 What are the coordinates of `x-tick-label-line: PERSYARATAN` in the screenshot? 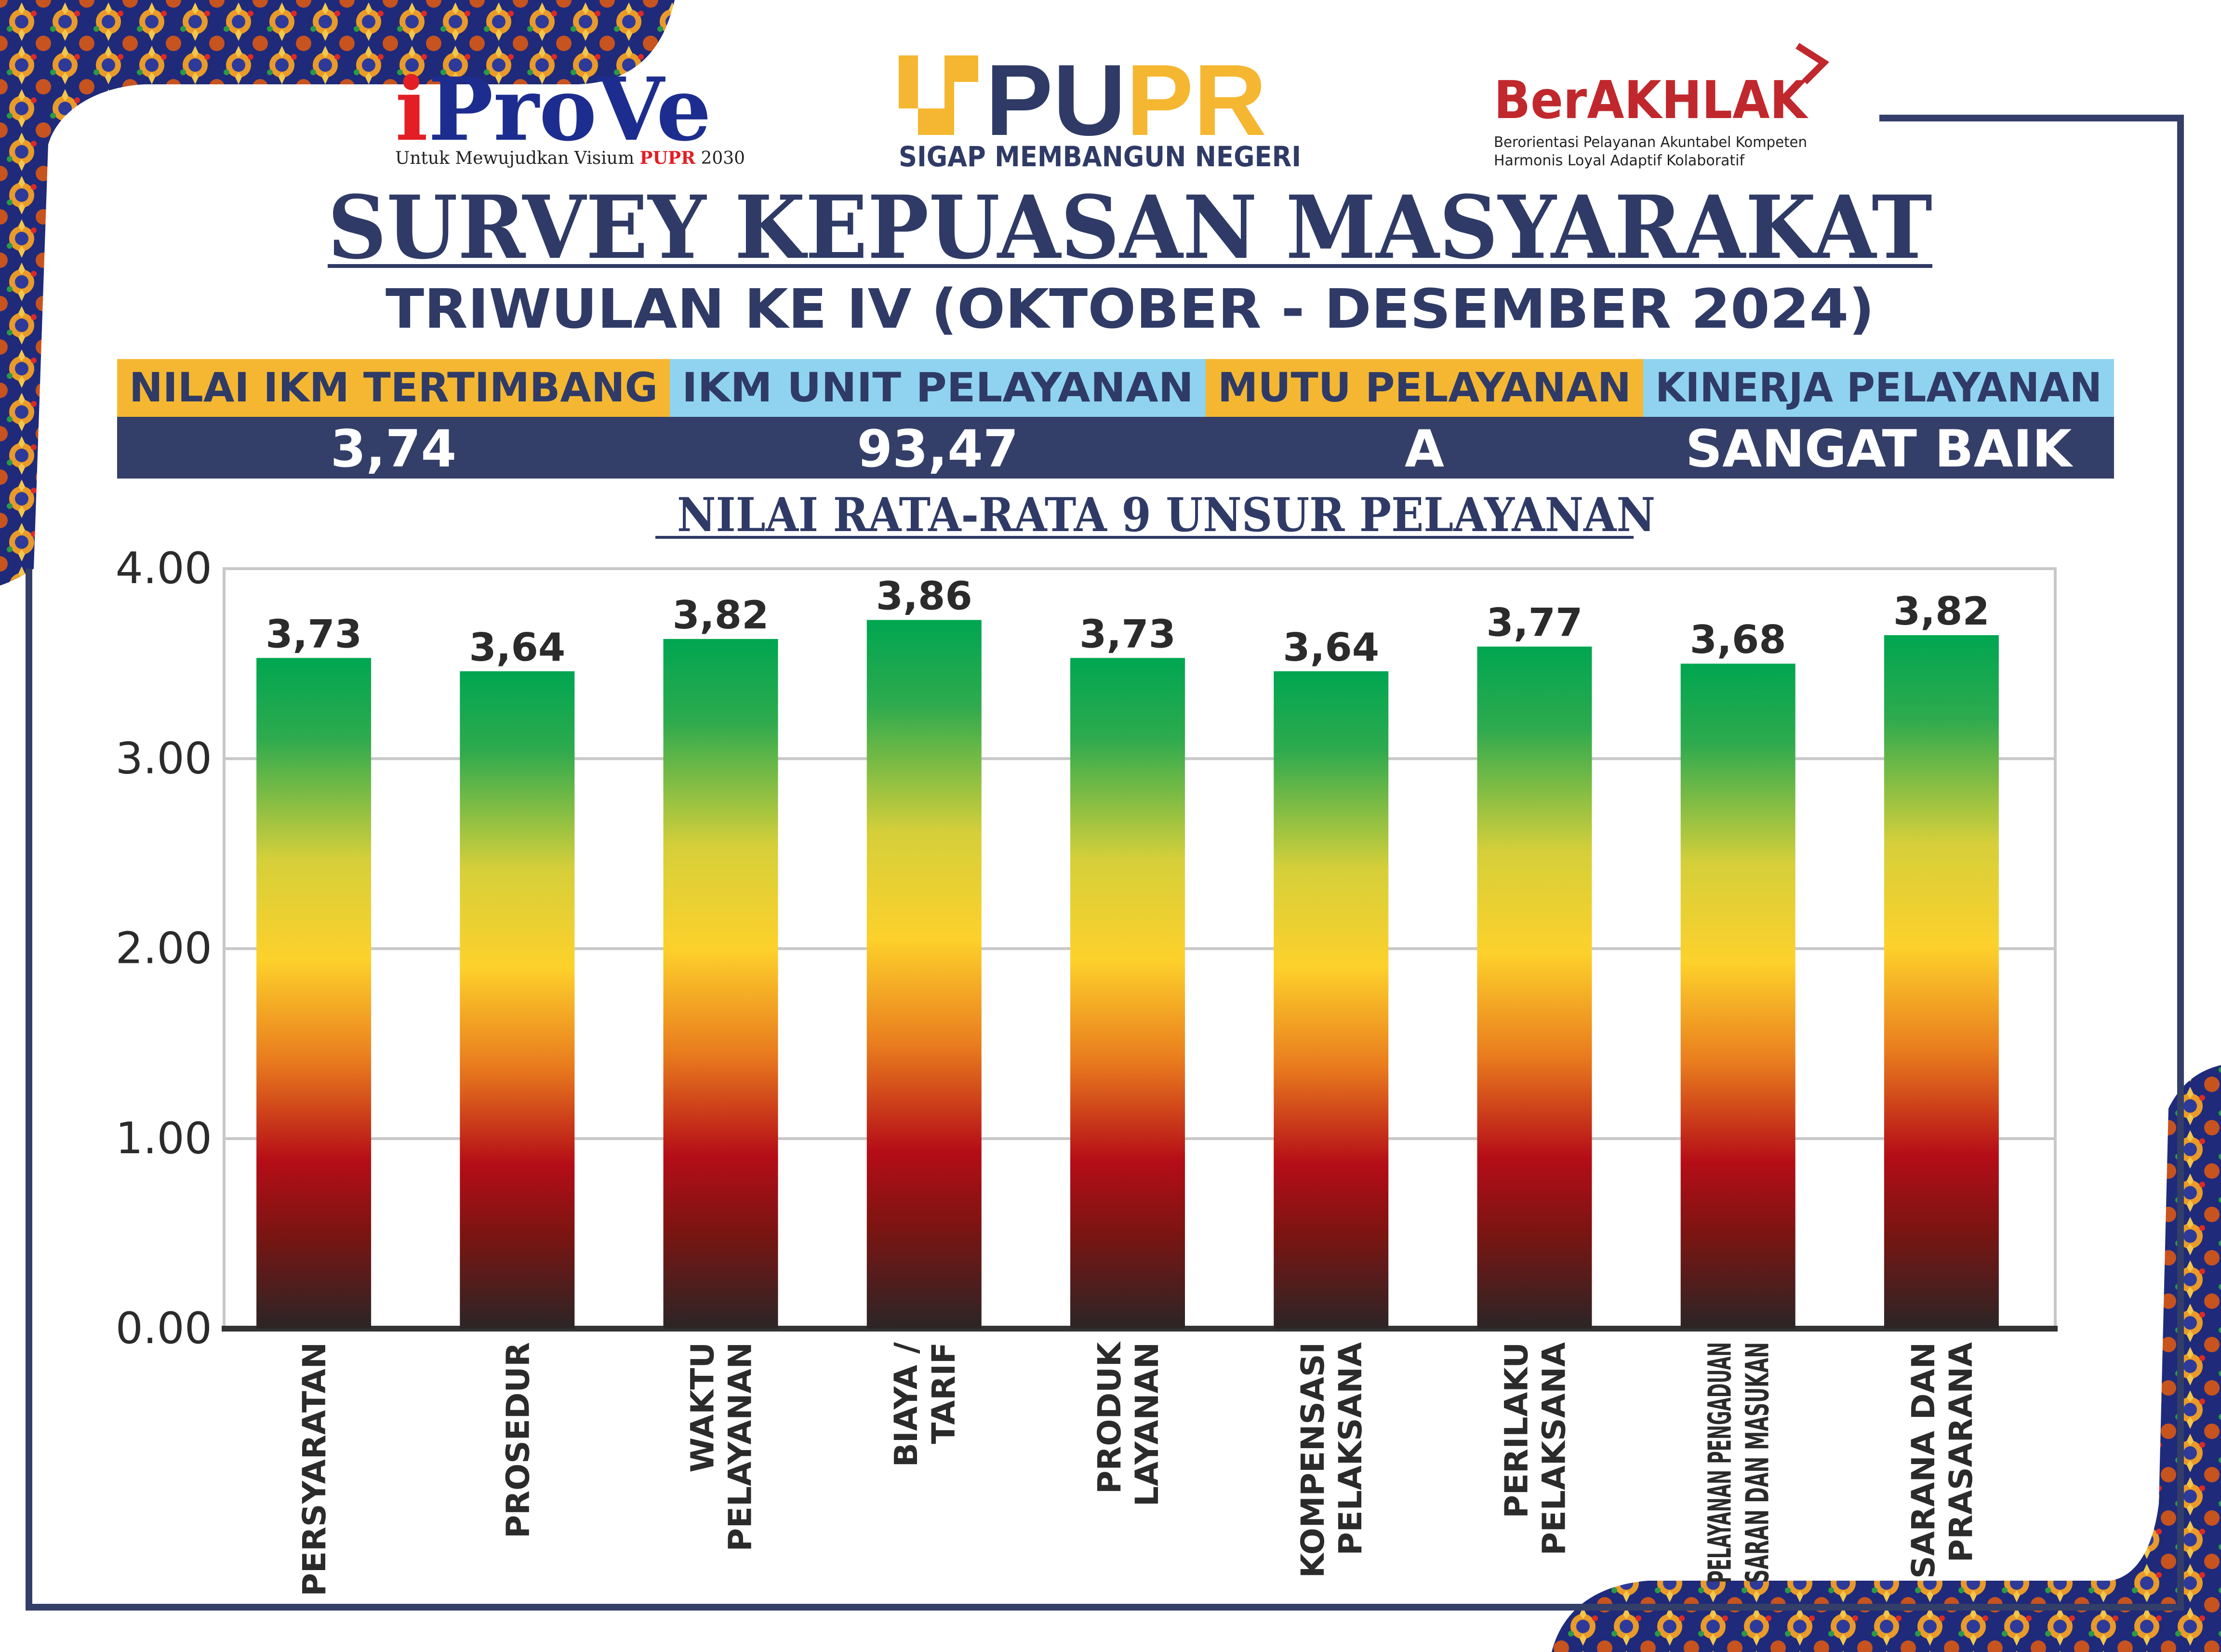 It's located at (314, 1469).